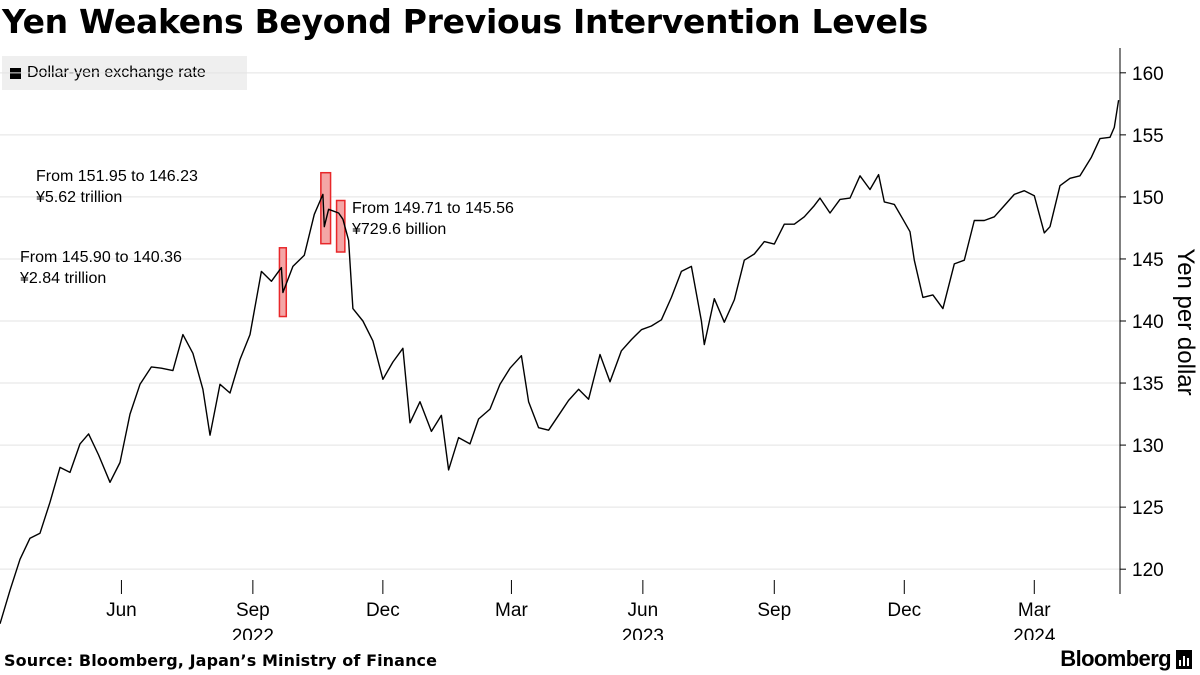 This screenshot has width=1200, height=675. I want to click on annotation-amount: ¥5.62 trillion, so click(78, 197).